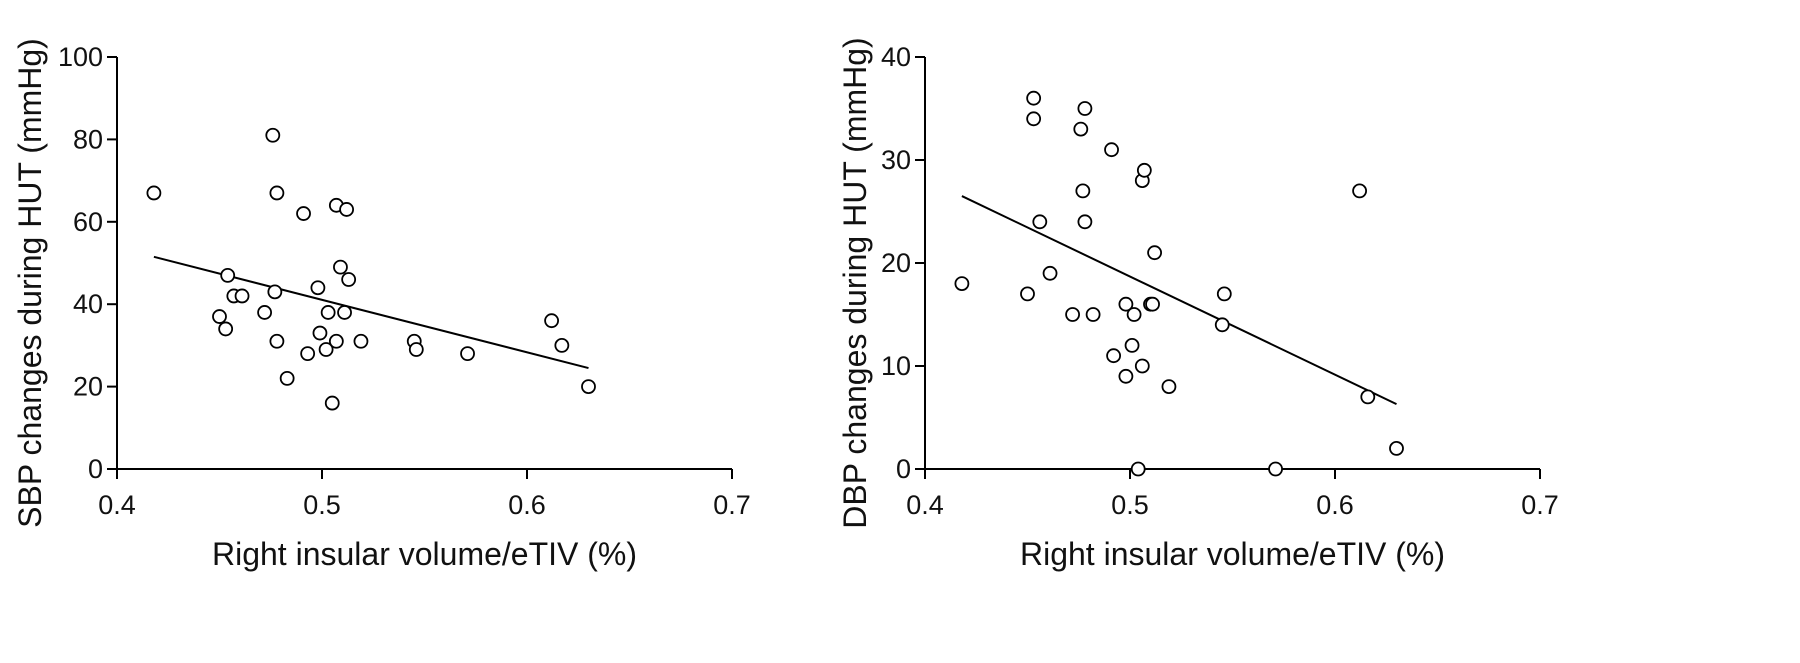 The image size is (1800, 663). I want to click on sbp-y-tick-label: 20, so click(88, 387).